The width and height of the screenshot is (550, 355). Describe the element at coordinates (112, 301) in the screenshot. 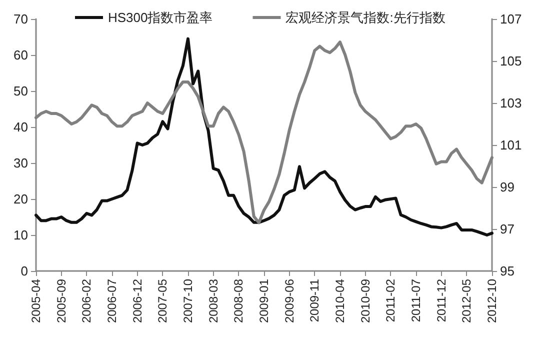

I see `x-tick-label: 2006-07` at that location.